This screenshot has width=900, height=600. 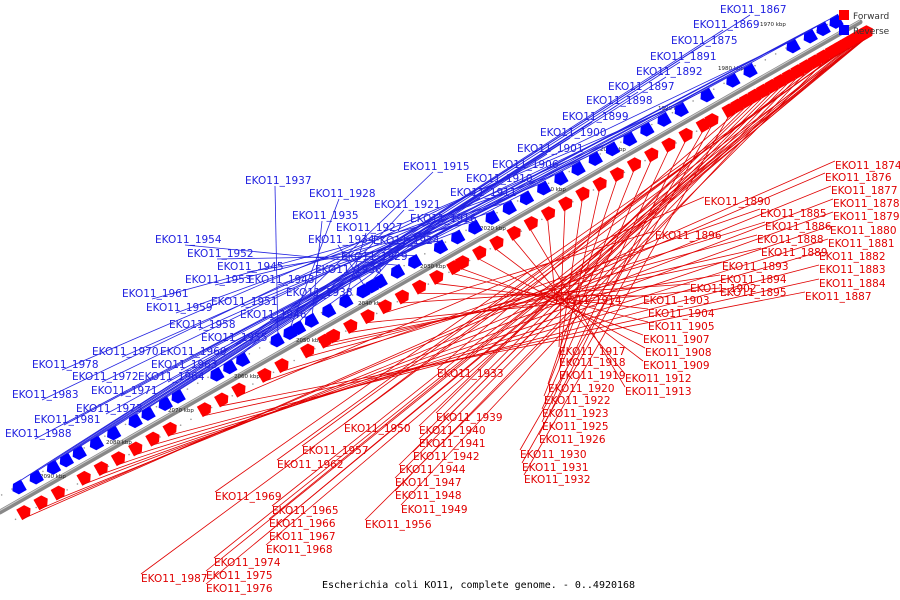 I want to click on reverse-gene-label: EKO11_1959, so click(x=179, y=308).